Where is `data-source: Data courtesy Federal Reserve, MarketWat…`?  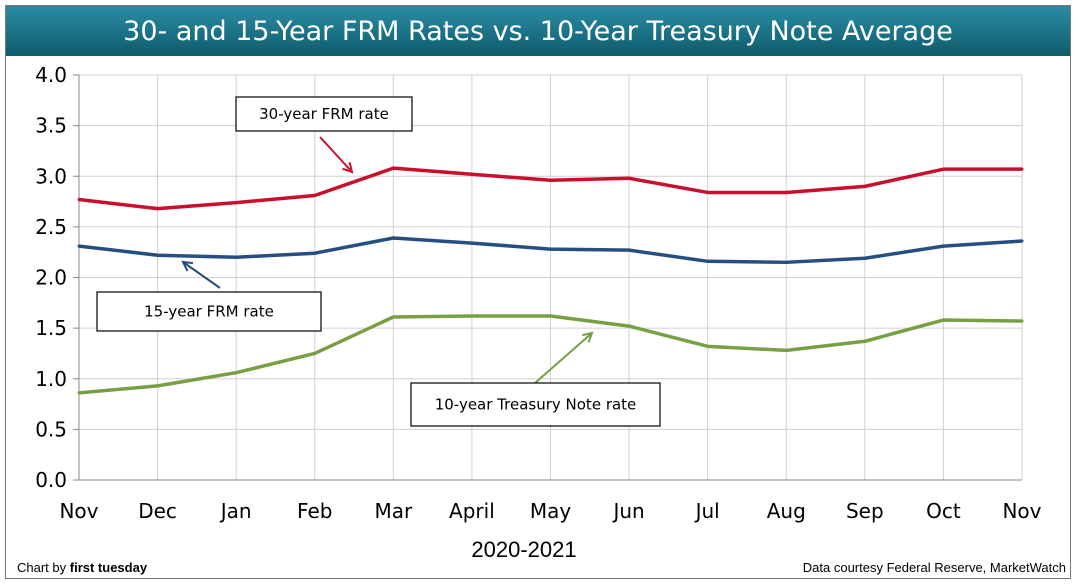 data-source: Data courtesy Federal Reserve, MarketWat… is located at coordinates (934, 567).